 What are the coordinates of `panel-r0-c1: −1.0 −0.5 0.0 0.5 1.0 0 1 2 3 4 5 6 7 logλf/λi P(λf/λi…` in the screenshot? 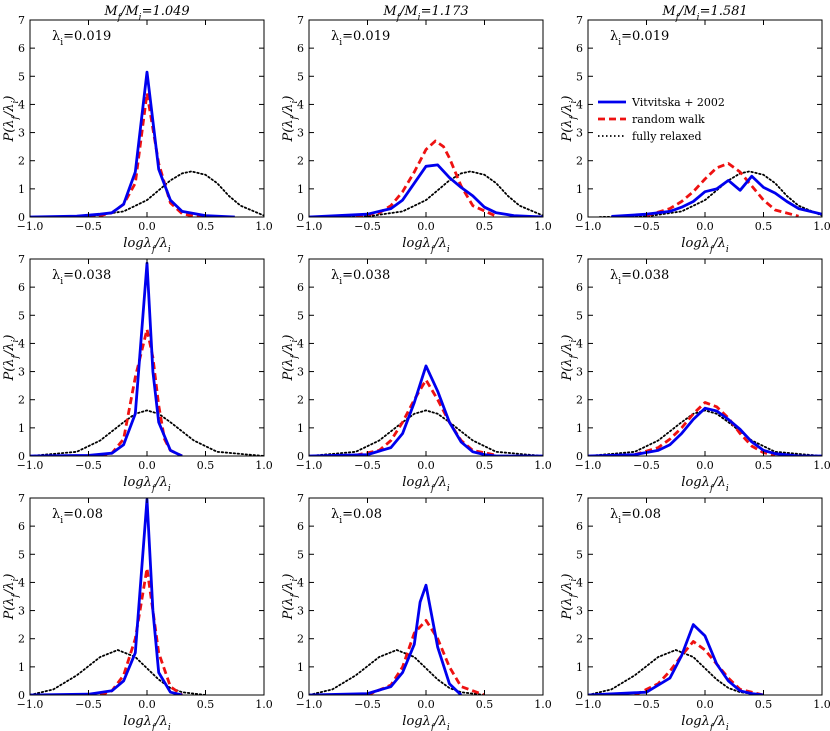 It's located at (416, 129).